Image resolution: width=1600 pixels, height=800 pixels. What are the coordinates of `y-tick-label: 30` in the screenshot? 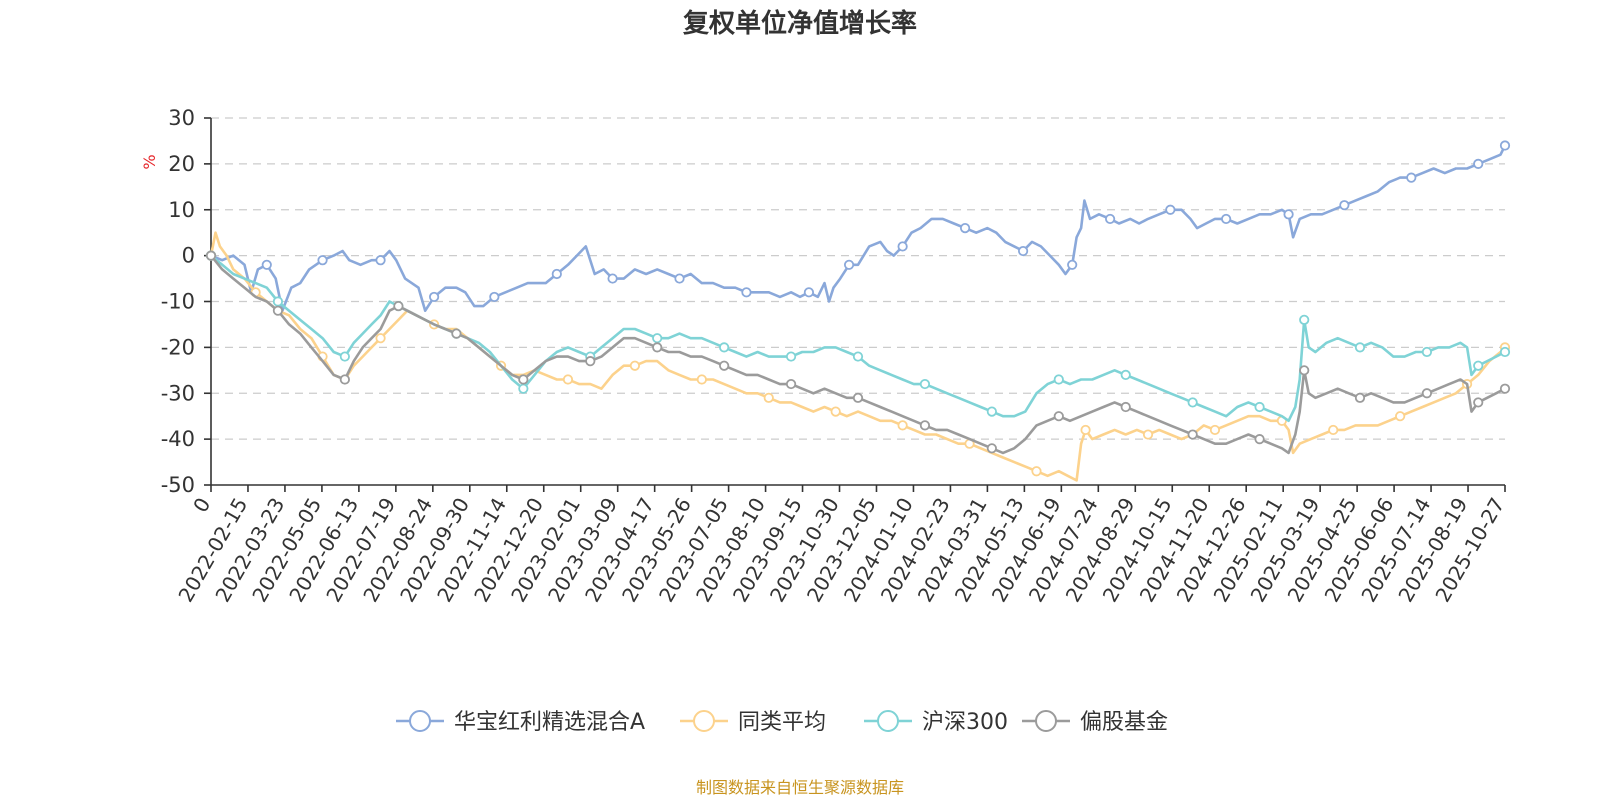 It's located at (181, 118).